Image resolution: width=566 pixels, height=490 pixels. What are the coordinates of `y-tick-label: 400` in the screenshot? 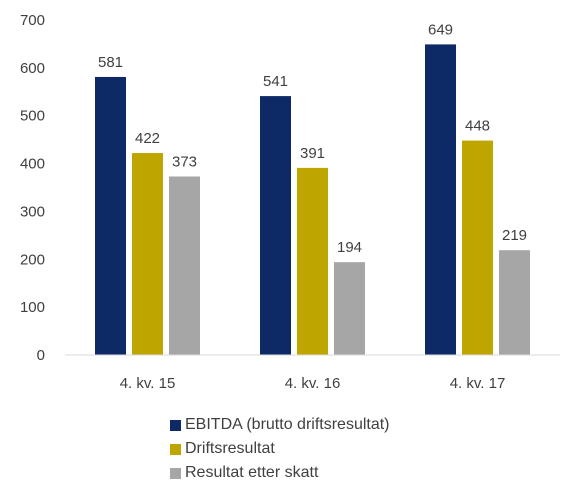 It's located at (32, 164).